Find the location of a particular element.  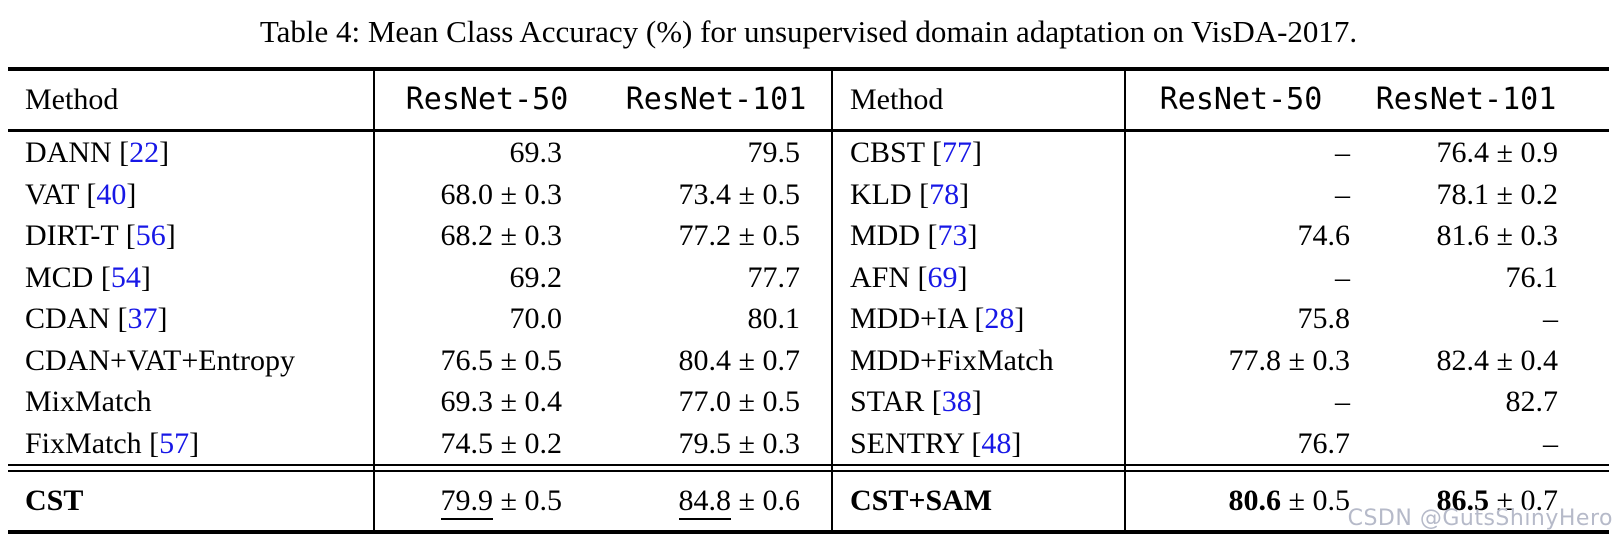

method-cell: CST is located at coordinates (54, 500).